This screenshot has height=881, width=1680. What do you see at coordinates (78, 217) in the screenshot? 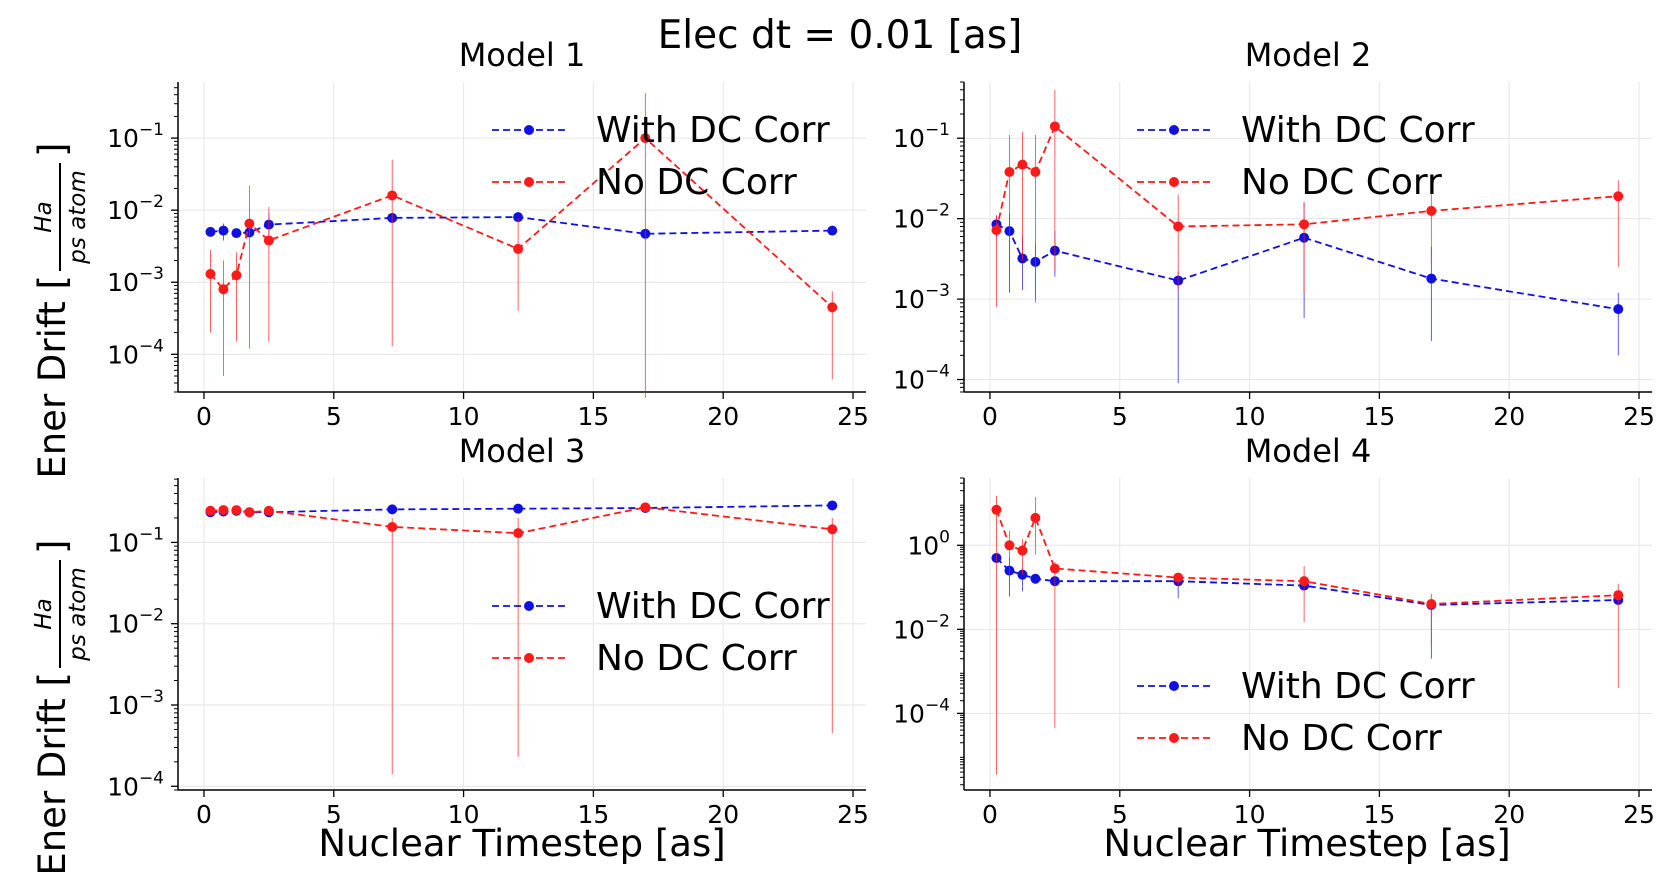
I see `y-axis-label-denominator: ps atom` at bounding box center [78, 217].